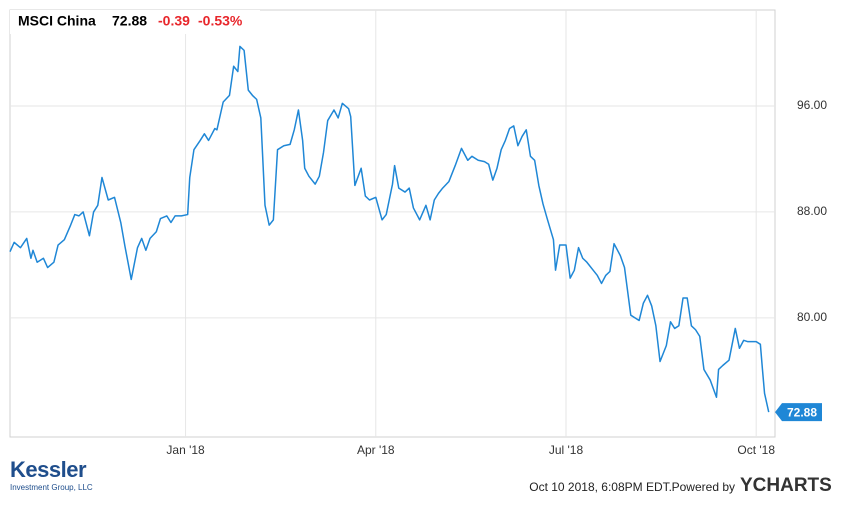 This screenshot has width=850, height=506. What do you see at coordinates (220, 21) in the screenshot?
I see `change-percent: -0.53%` at bounding box center [220, 21].